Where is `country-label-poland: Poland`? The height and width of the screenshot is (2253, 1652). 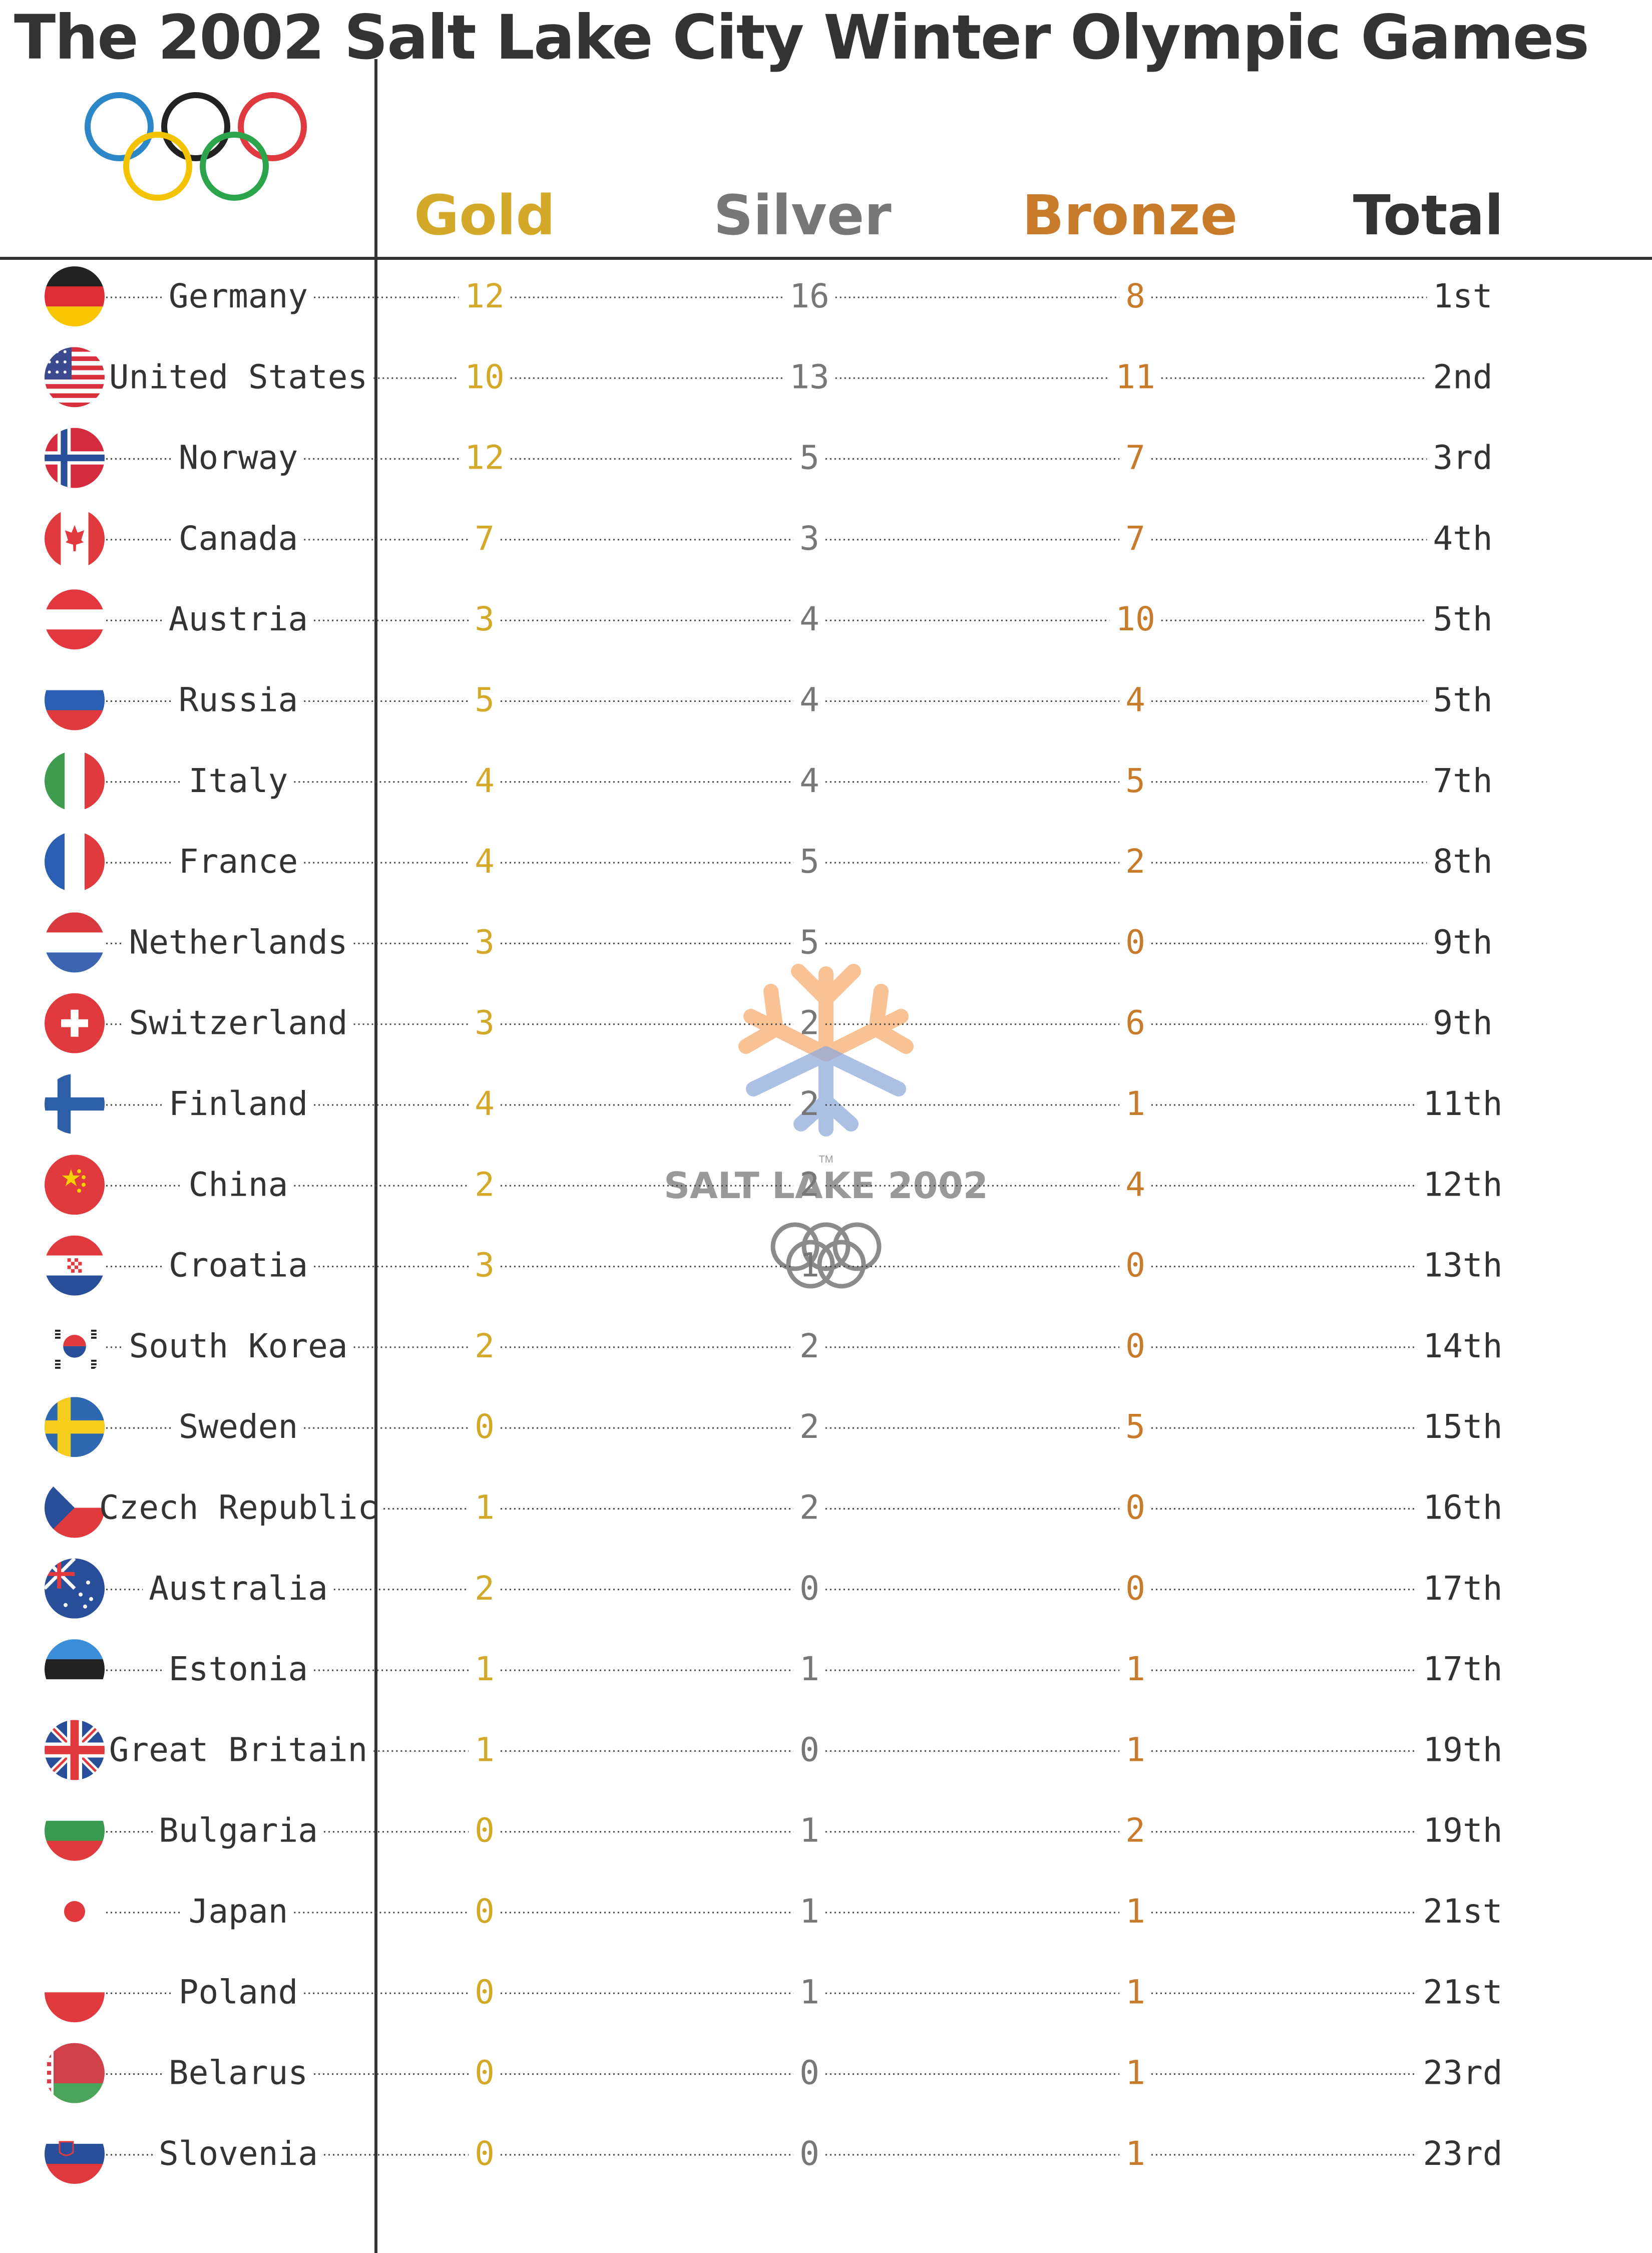
country-label-poland: Poland is located at coordinates (238, 1992).